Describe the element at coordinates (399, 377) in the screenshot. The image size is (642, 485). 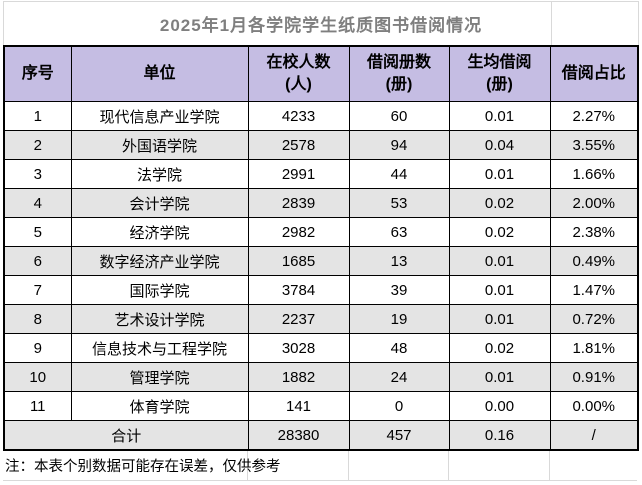
I see `borrowed-cell: 24` at that location.